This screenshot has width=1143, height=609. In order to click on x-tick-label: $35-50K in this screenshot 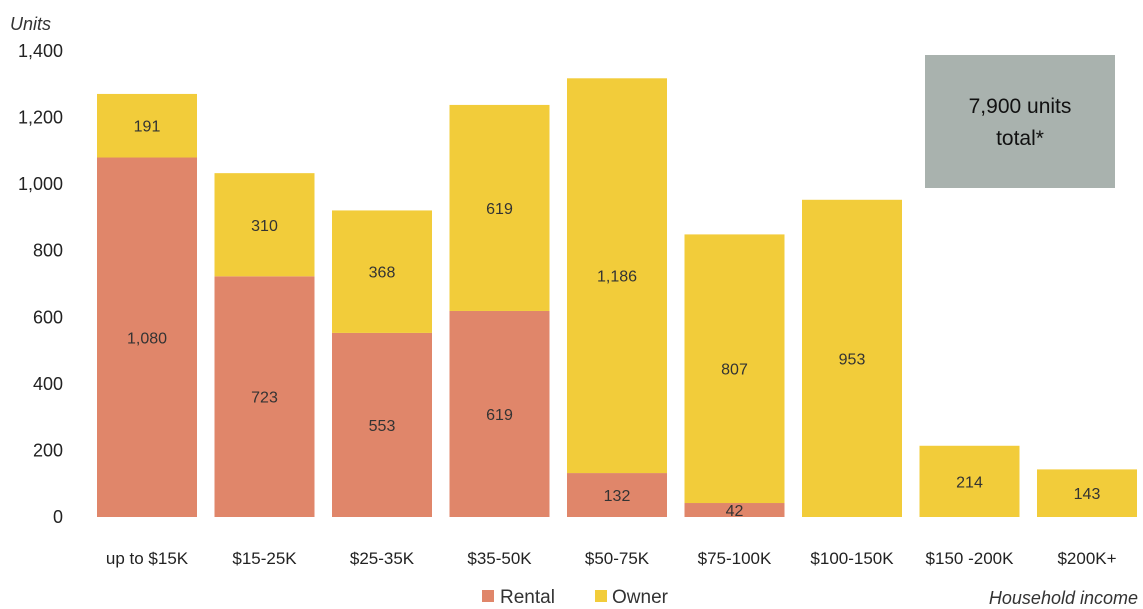, I will do `click(499, 558)`.